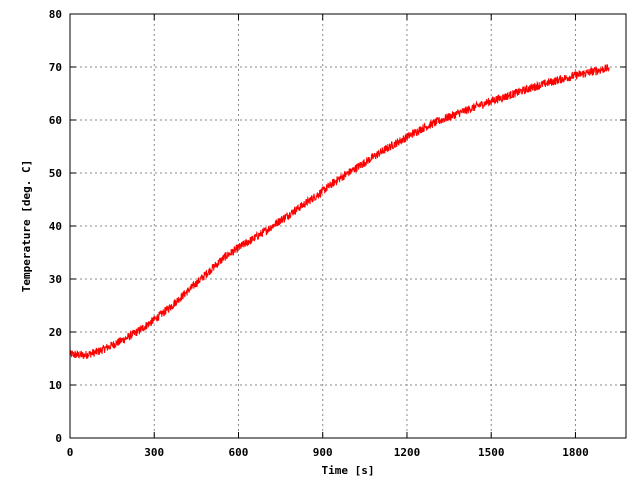 The height and width of the screenshot is (485, 640). I want to click on y-tick-label: 80, so click(55, 14).